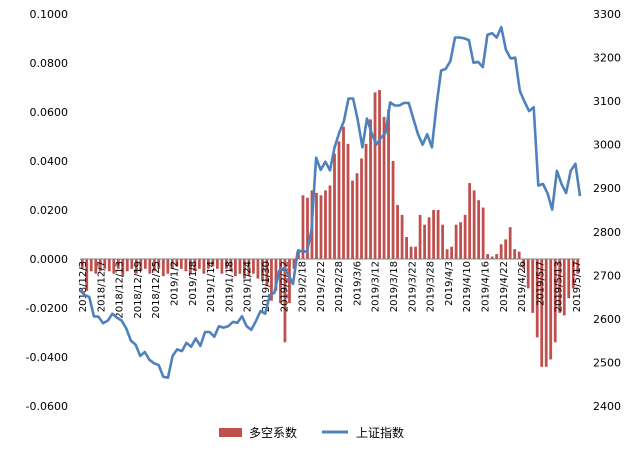 Image resolution: width=630 pixels, height=457 pixels. What do you see at coordinates (120, 290) in the screenshot?
I see `x-tick-label: 2018/12/13` at bounding box center [120, 290].